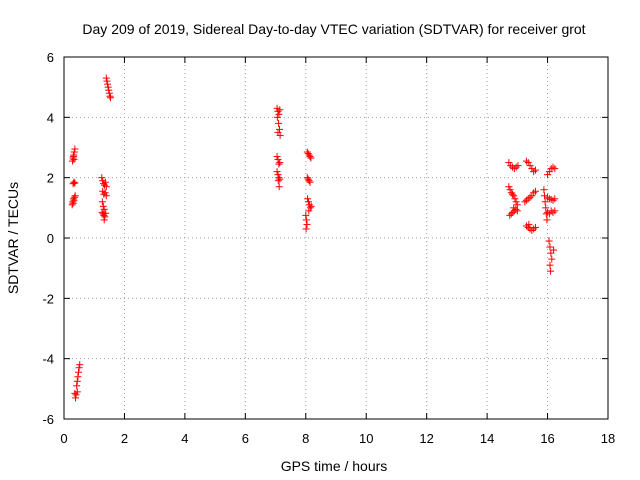 This screenshot has width=640, height=480. Describe the element at coordinates (13, 238) in the screenshot. I see `y-axis-label: SDTVAR / TECUs` at that location.